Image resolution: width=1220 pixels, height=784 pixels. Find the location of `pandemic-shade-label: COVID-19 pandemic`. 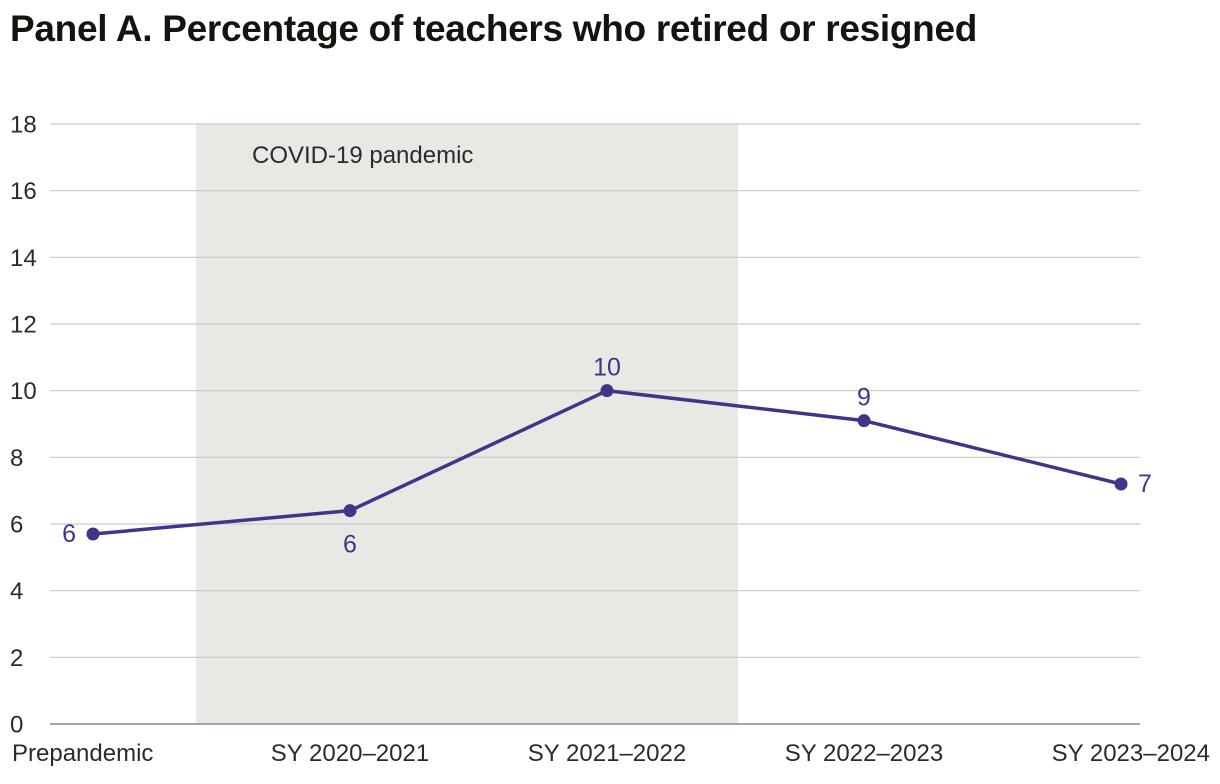

pandemic-shade-label: COVID-19 pandemic is located at coordinates (362, 155).